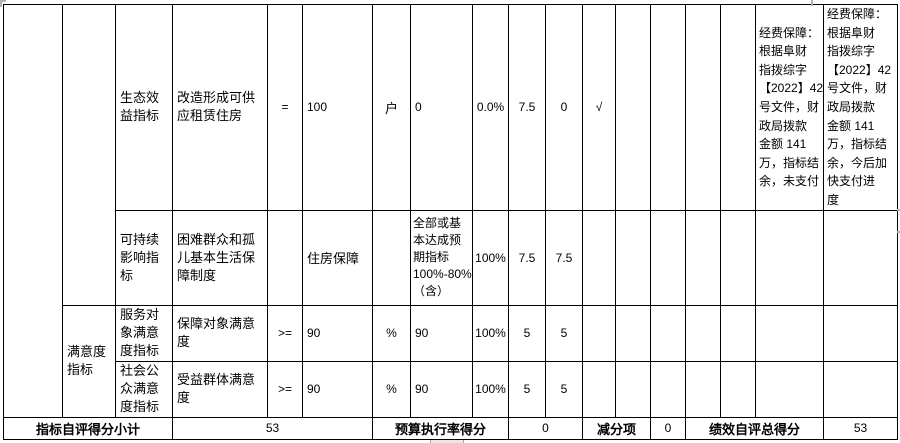 This screenshot has width=900, height=443. Describe the element at coordinates (391, 107) in the screenshot. I see `cell-unit: 户` at that location.